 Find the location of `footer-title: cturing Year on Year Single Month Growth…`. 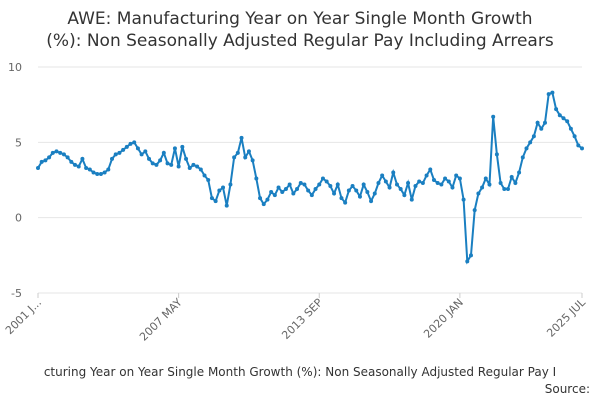

footer-title: cturing Year on Year Single Month Growth… is located at coordinates (300, 372).